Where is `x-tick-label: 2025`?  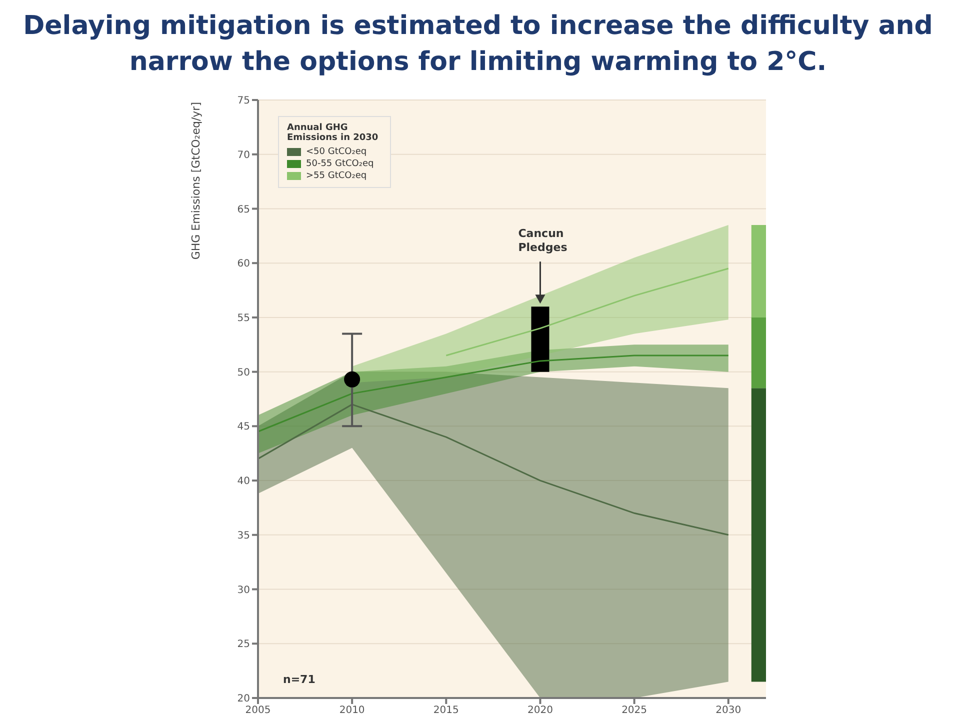 x-tick-label: 2025 is located at coordinates (635, 710).